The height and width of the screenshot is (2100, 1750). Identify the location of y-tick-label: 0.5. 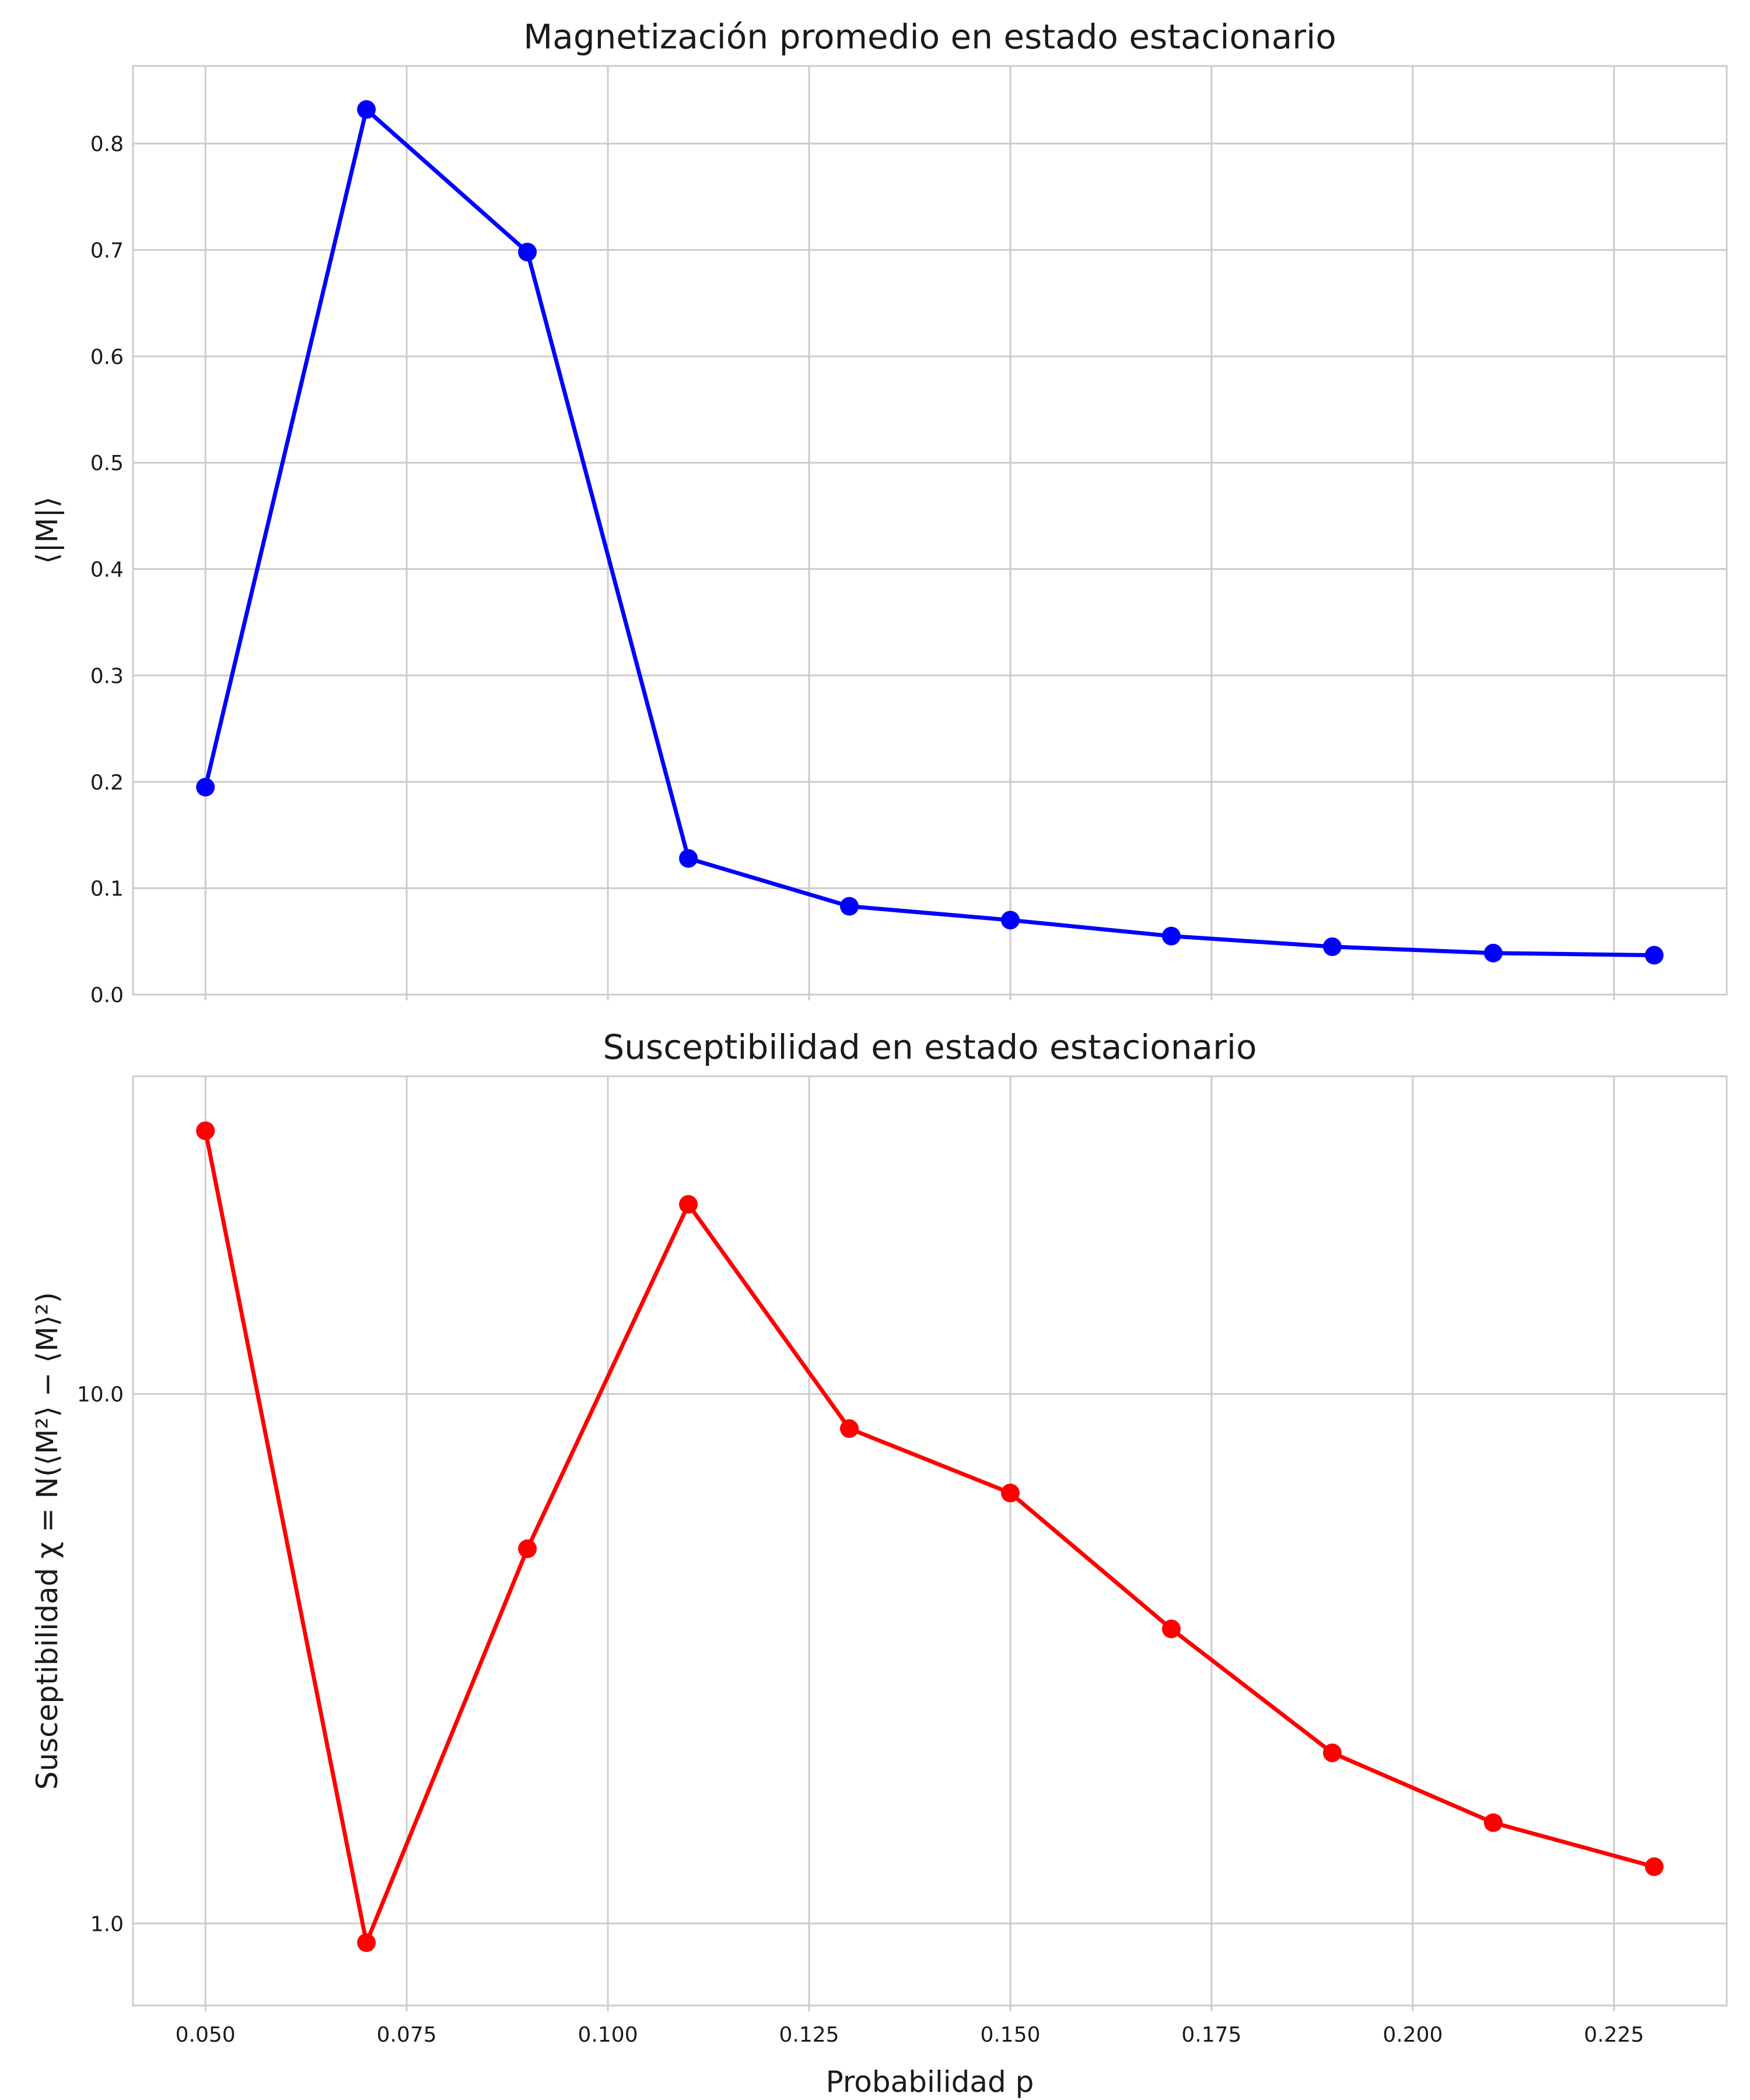
(107, 463).